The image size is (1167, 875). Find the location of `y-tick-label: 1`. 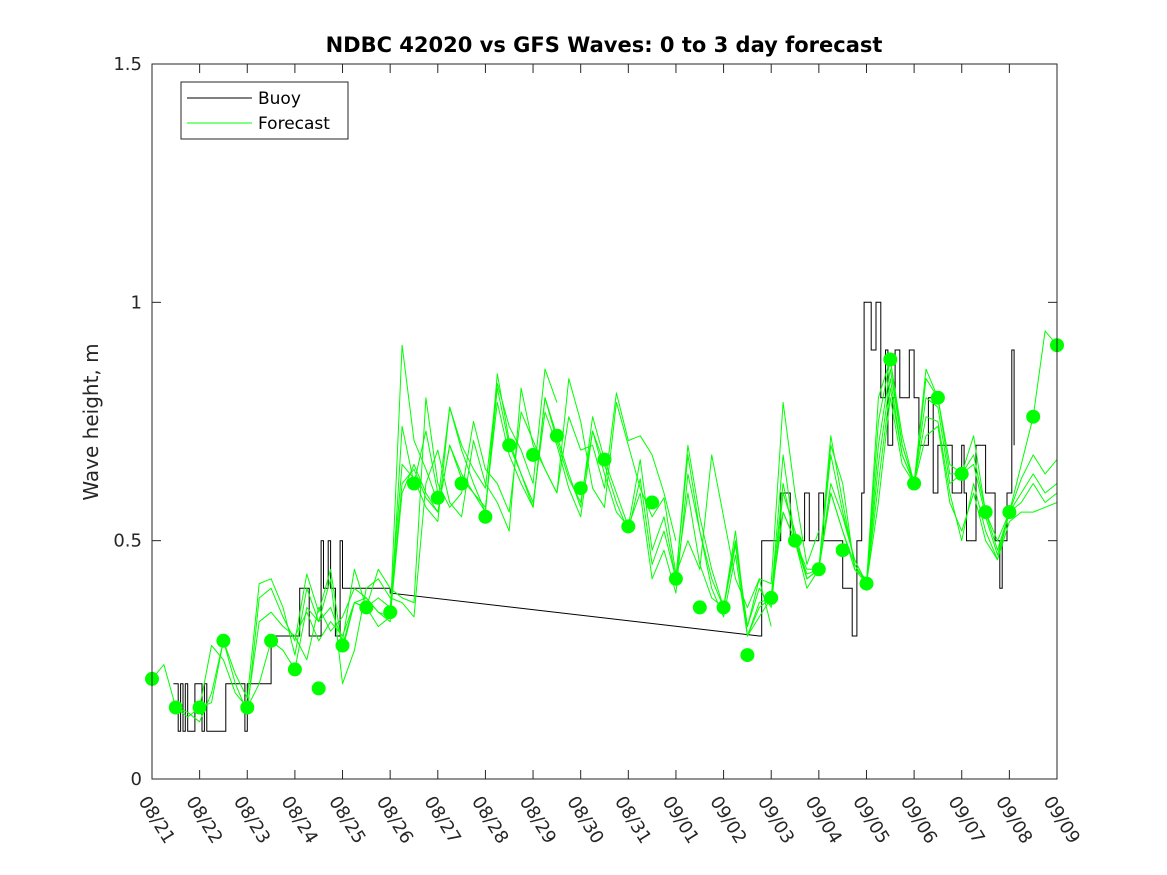

y-tick-label: 1 is located at coordinates (136, 302).